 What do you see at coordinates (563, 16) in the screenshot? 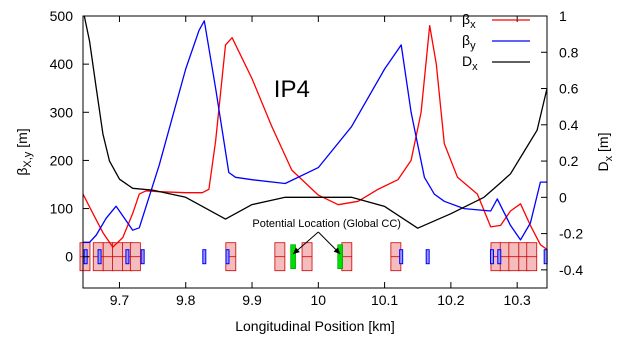
I see `y-right-tick-label: 1` at bounding box center [563, 16].